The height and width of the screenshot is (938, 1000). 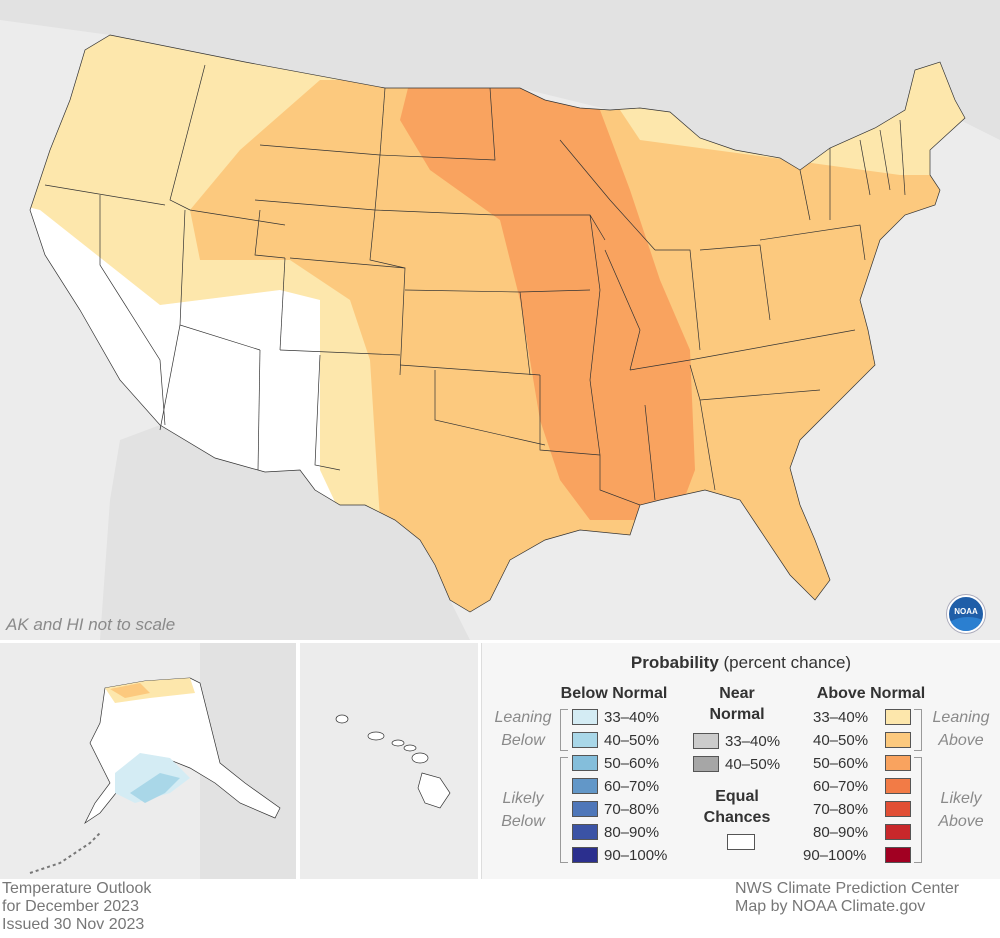 What do you see at coordinates (615, 809) in the screenshot?
I see `below-70-80-item: 70–80%` at bounding box center [615, 809].